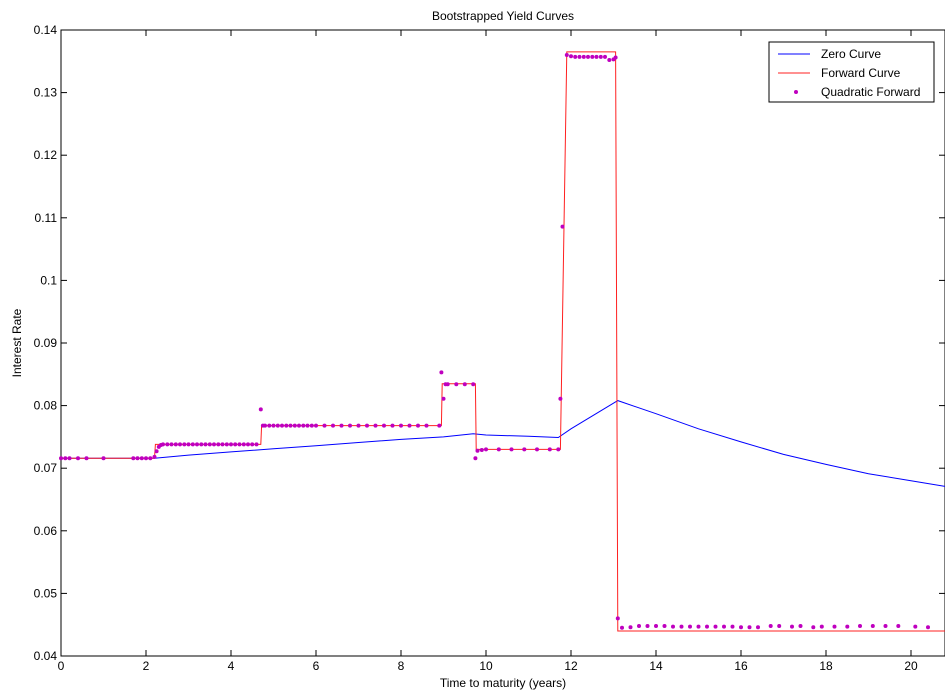 Image resolution: width=945 pixels, height=691 pixels. Describe the element at coordinates (48, 280) in the screenshot. I see `y-tick-label: 0.1` at that location.